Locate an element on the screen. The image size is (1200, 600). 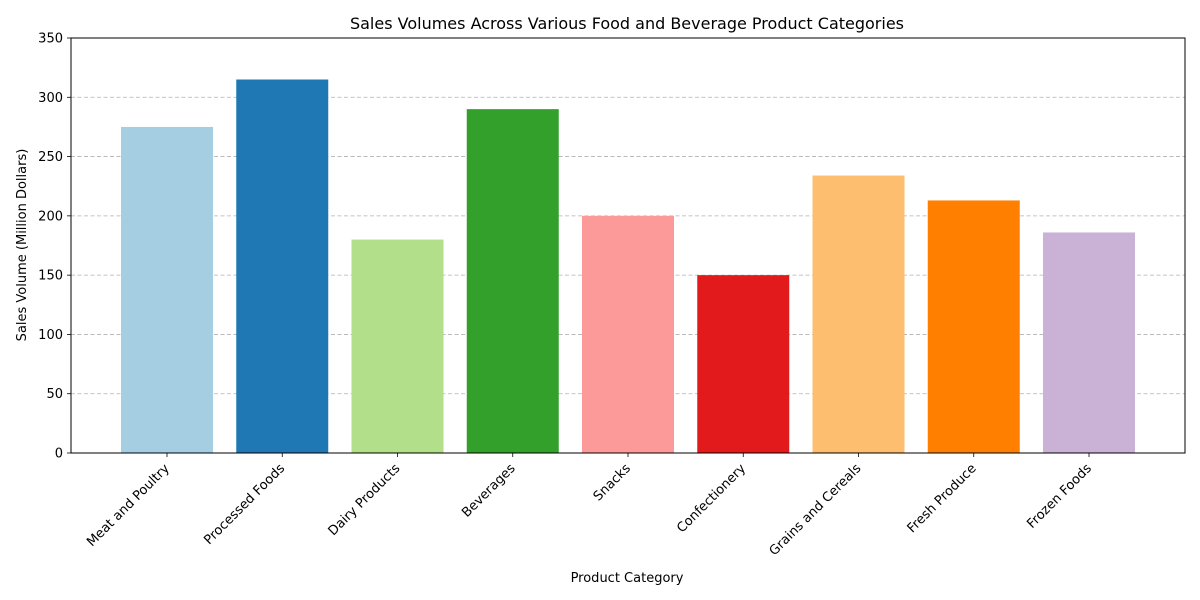
y-tick-label: 300 is located at coordinates (50, 98).